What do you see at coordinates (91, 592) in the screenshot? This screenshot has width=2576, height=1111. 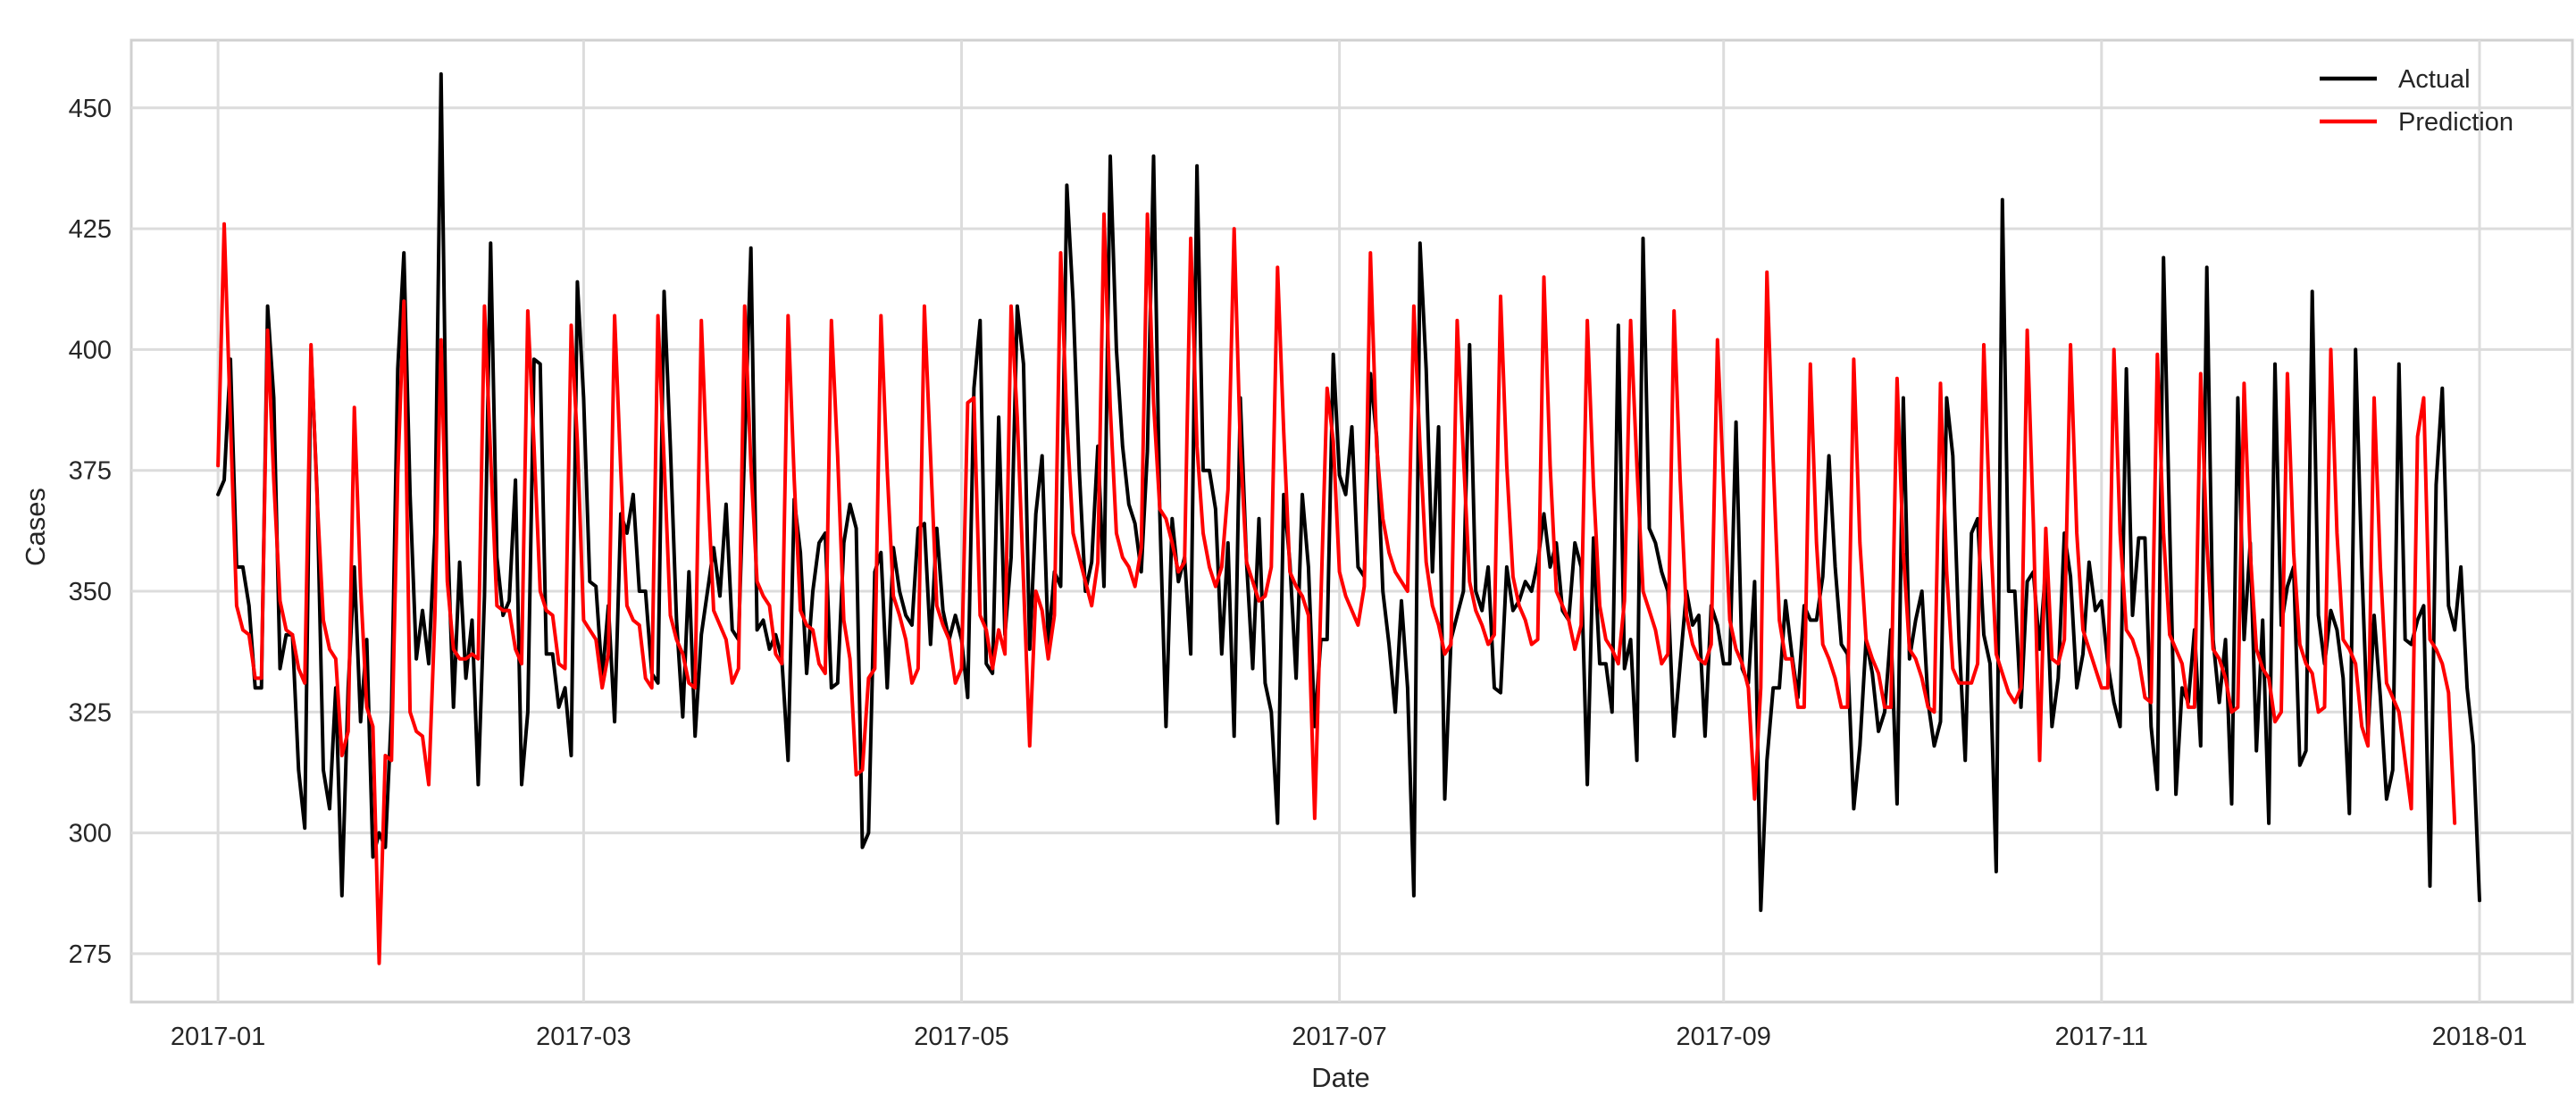 I see `y-tick-label: 350` at bounding box center [91, 592].